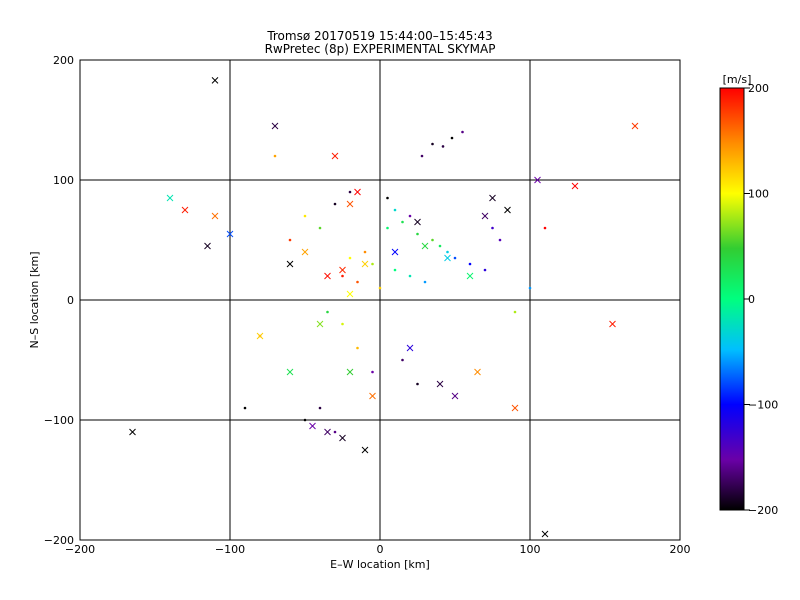 This screenshot has height=600, width=800. What do you see at coordinates (59, 300) in the screenshot?
I see `y-axis-ticks: 200 100 0 −100 −200` at bounding box center [59, 300].